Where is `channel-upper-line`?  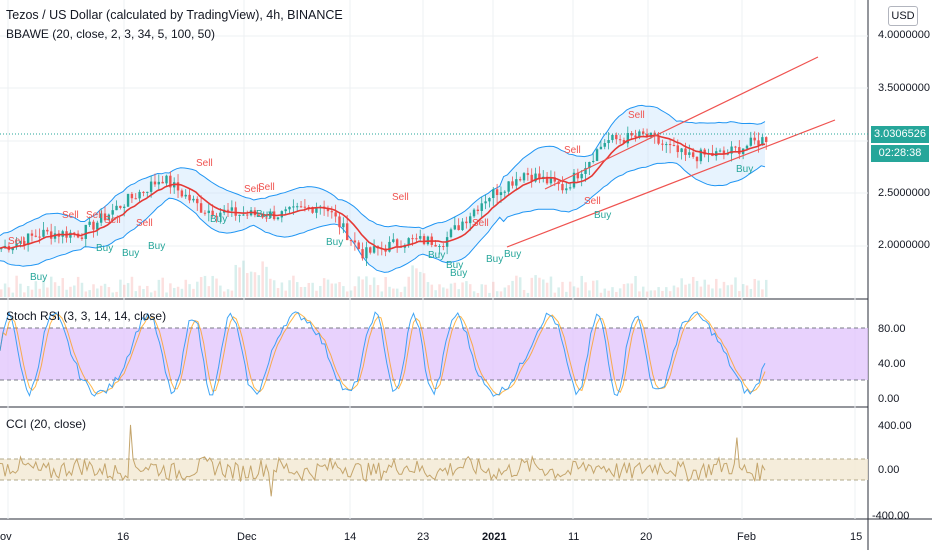
channel-upper-line is located at coordinates (681, 123).